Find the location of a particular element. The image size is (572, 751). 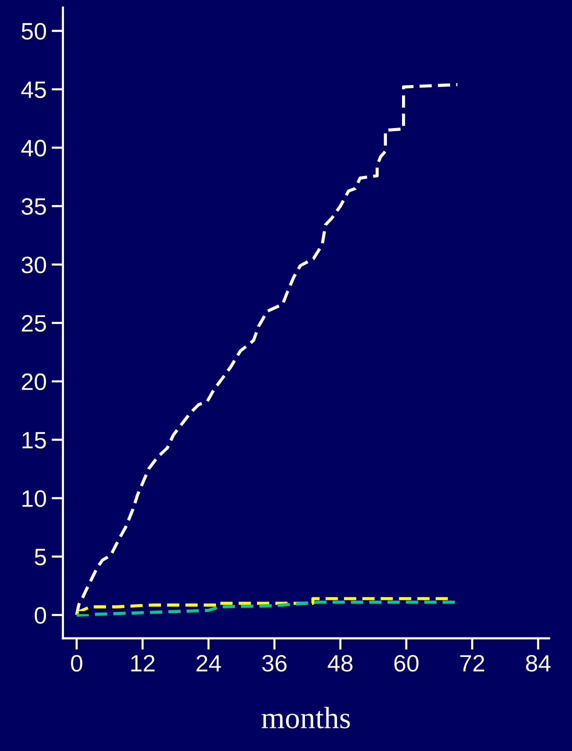

x-tick-label: 0 is located at coordinates (76, 663).